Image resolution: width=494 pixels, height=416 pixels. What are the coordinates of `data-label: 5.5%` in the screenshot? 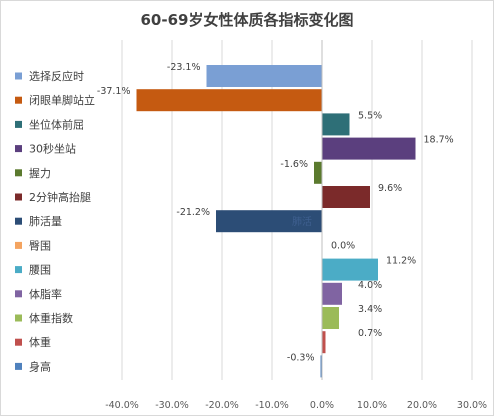 It's located at (370, 115).